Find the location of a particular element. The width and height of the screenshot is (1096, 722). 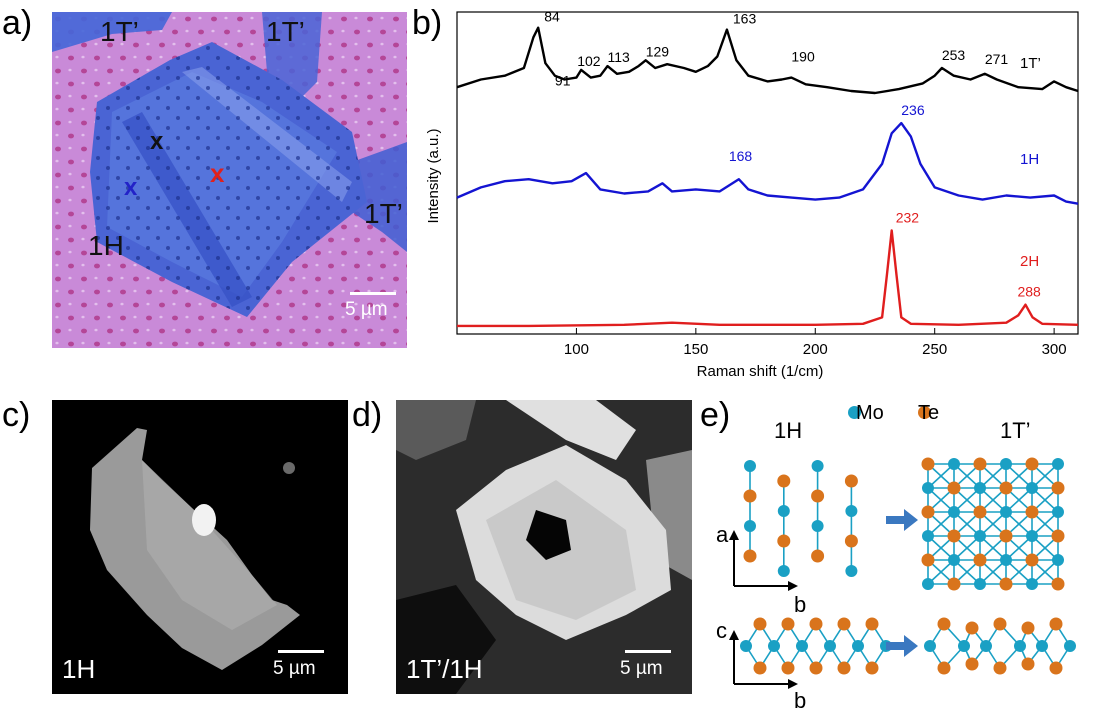

image-1t-1h-map: 1T’/1H 5 µm is located at coordinates (544, 547).